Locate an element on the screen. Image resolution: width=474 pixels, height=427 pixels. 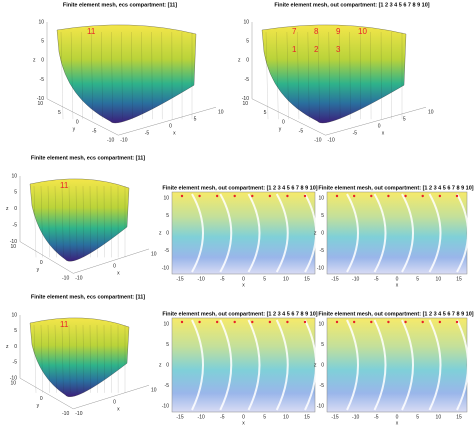
y-tick-label: -5 is located at coordinates (94, 131).